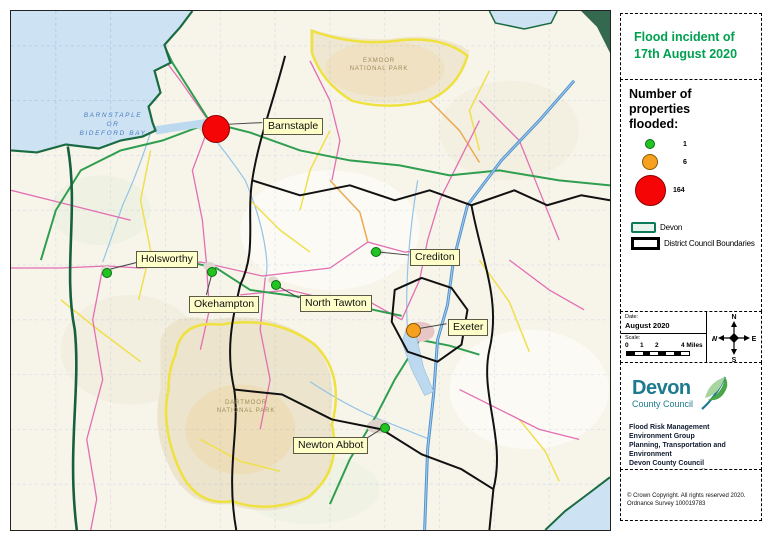 The image size is (768, 543). I want to click on legend-item-devon: Devon, so click(692, 227).